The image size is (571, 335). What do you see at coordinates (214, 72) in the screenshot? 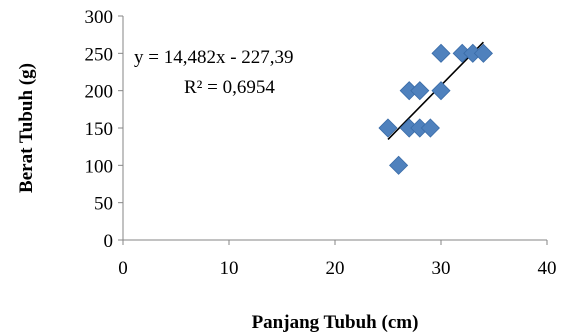
I see `trendline-annotations: y = 14,482x - 227,39 R² = 0,6954` at bounding box center [214, 72].